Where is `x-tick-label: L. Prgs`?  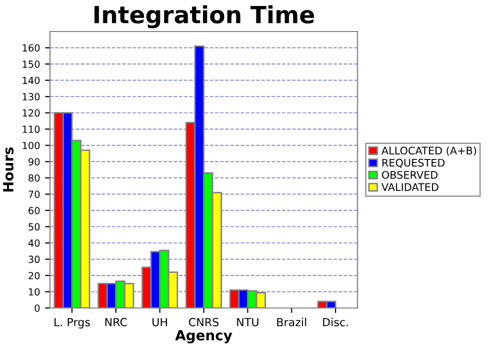 x-tick-label: L. Prgs is located at coordinates (72, 323).